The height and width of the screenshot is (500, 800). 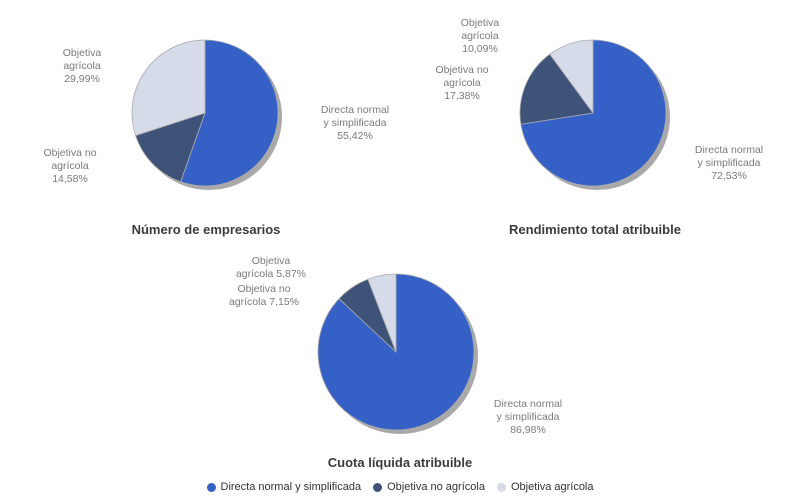 I want to click on legend-swatch-directa-normal-icon, so click(x=211, y=487).